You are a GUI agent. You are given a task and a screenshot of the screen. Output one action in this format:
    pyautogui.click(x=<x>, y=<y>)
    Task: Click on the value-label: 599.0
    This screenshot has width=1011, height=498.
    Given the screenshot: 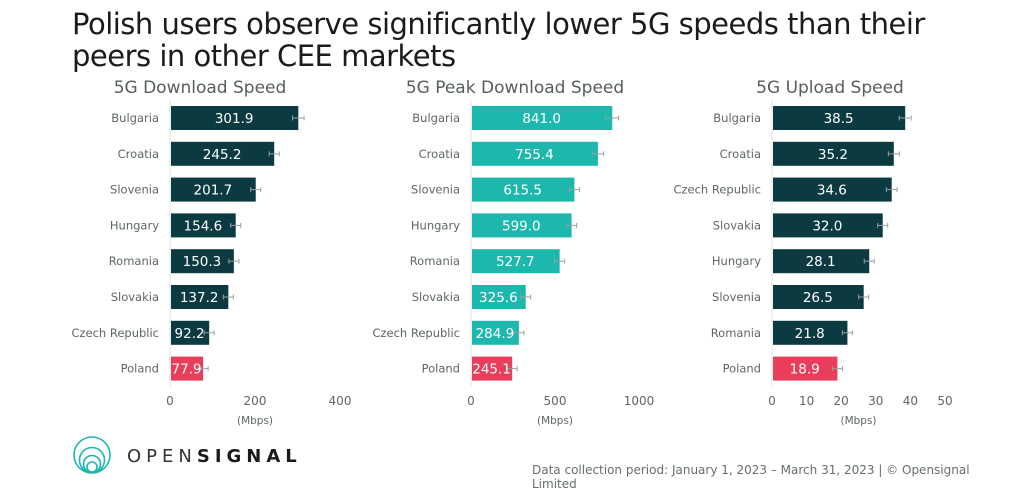 What is the action you would take?
    pyautogui.click(x=521, y=226)
    